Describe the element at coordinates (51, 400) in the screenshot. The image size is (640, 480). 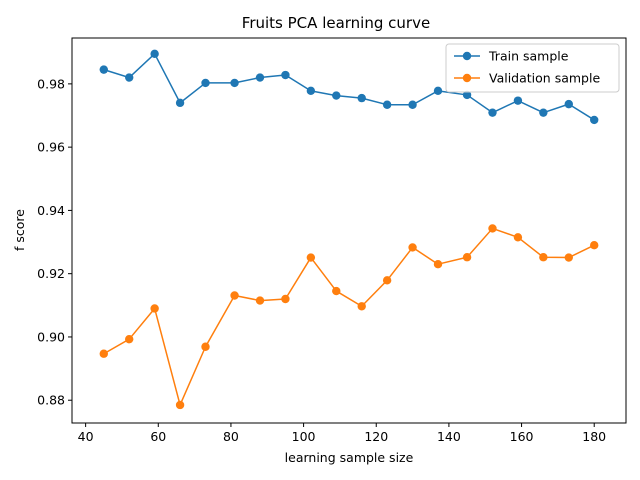
I see `y-tick-label: 0.88` at that location.